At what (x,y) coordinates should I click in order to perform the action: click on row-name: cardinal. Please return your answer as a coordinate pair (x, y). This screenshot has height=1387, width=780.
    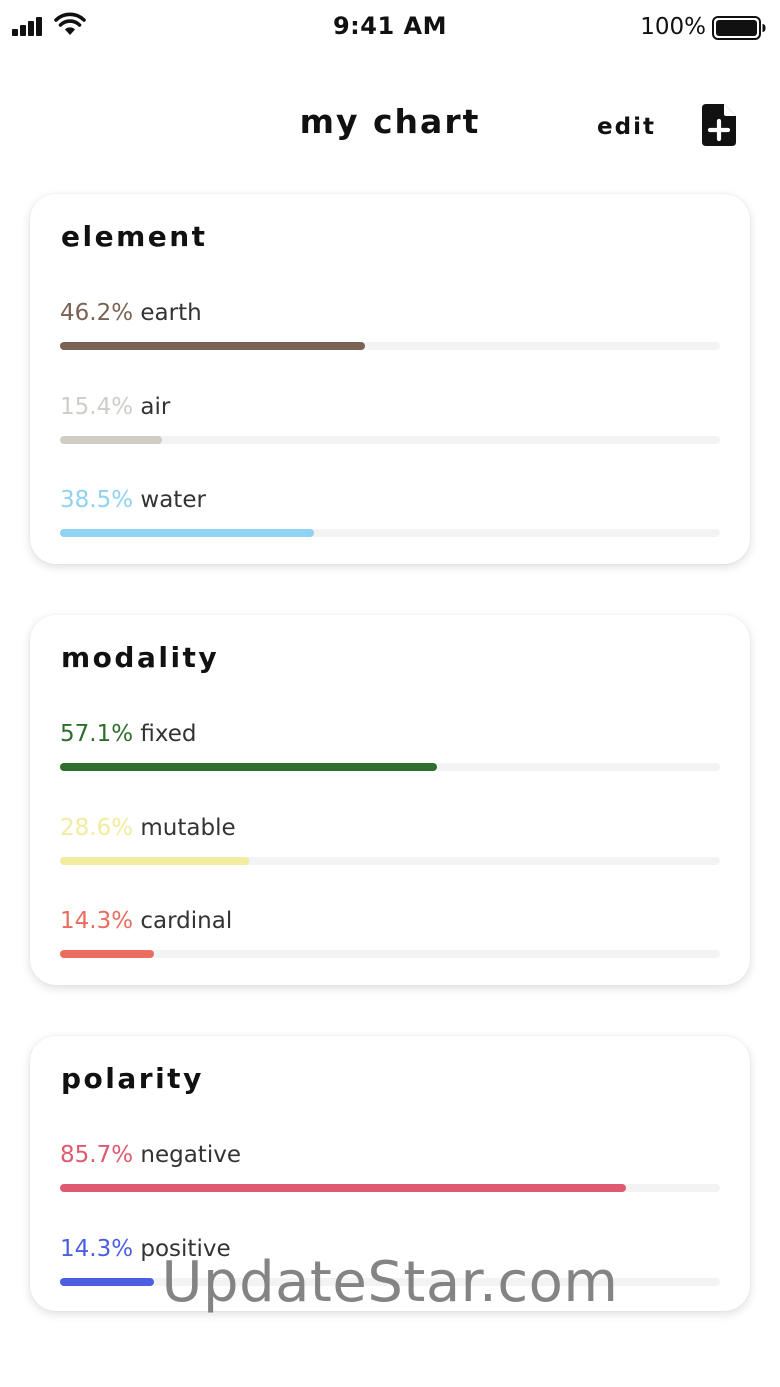
    Looking at the image, I should click on (186, 921).